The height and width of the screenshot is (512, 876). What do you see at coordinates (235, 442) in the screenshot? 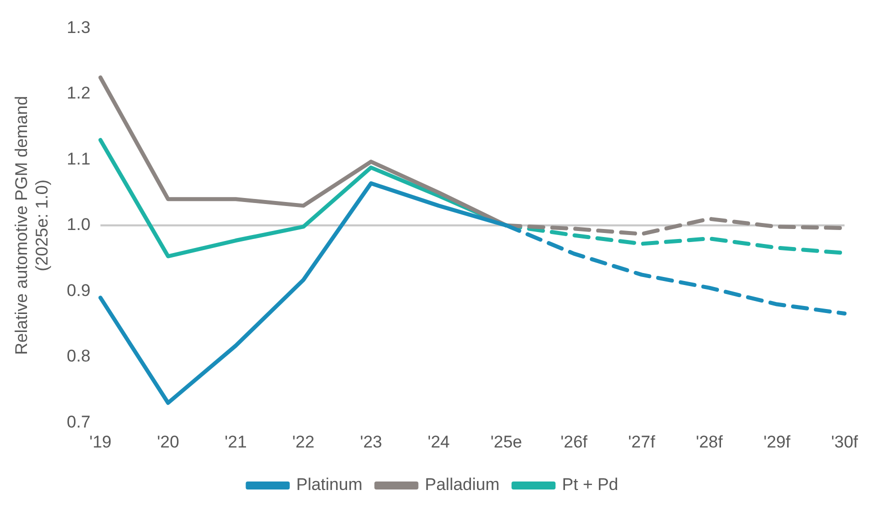
I see `x-tick-label: '21` at bounding box center [235, 442].